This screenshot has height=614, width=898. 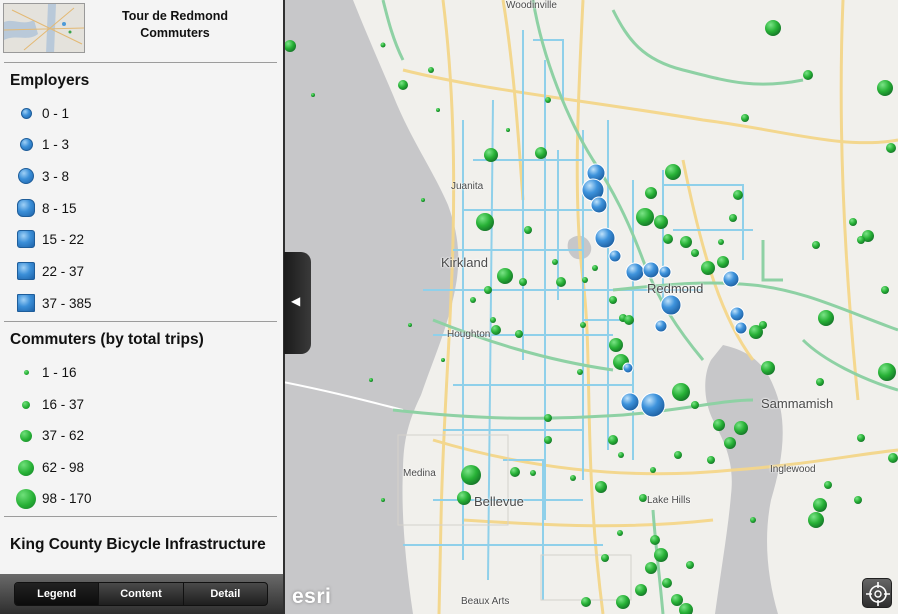 What do you see at coordinates (50, 80) in the screenshot?
I see `employers-heading: Employers` at bounding box center [50, 80].